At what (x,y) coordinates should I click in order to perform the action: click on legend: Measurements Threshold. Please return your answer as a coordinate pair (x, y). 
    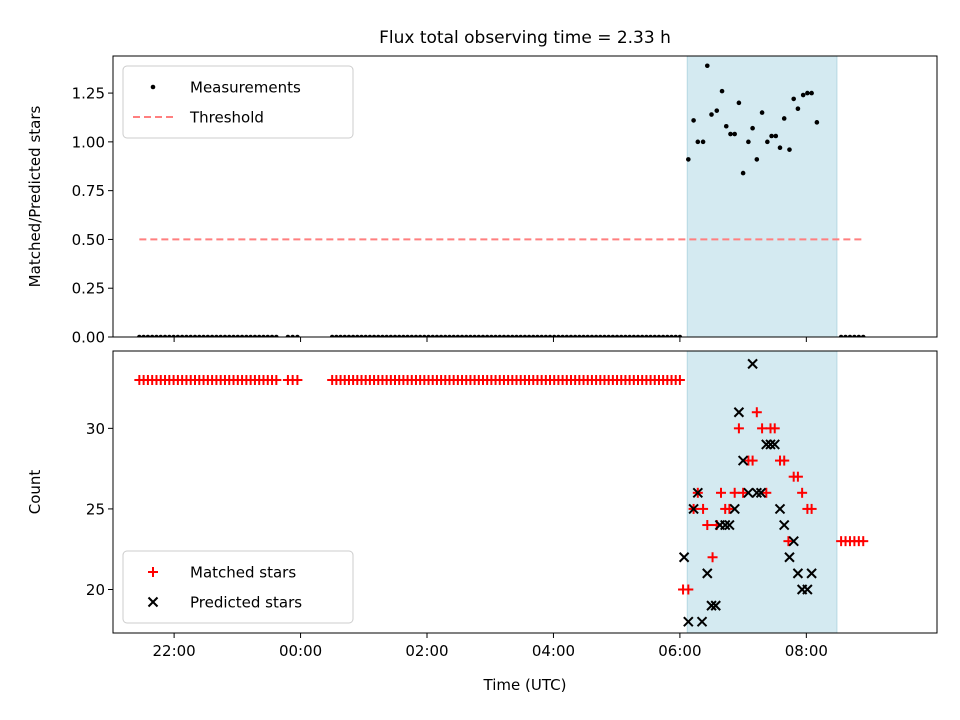
    Looking at the image, I should click on (238, 102).